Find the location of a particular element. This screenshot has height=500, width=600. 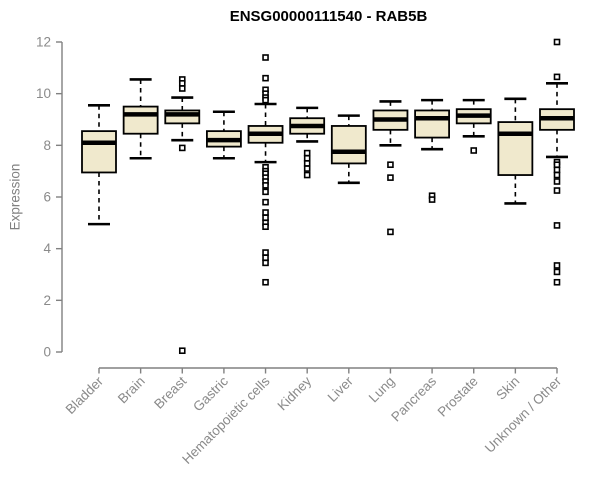

box-skin is located at coordinates (515, 148).